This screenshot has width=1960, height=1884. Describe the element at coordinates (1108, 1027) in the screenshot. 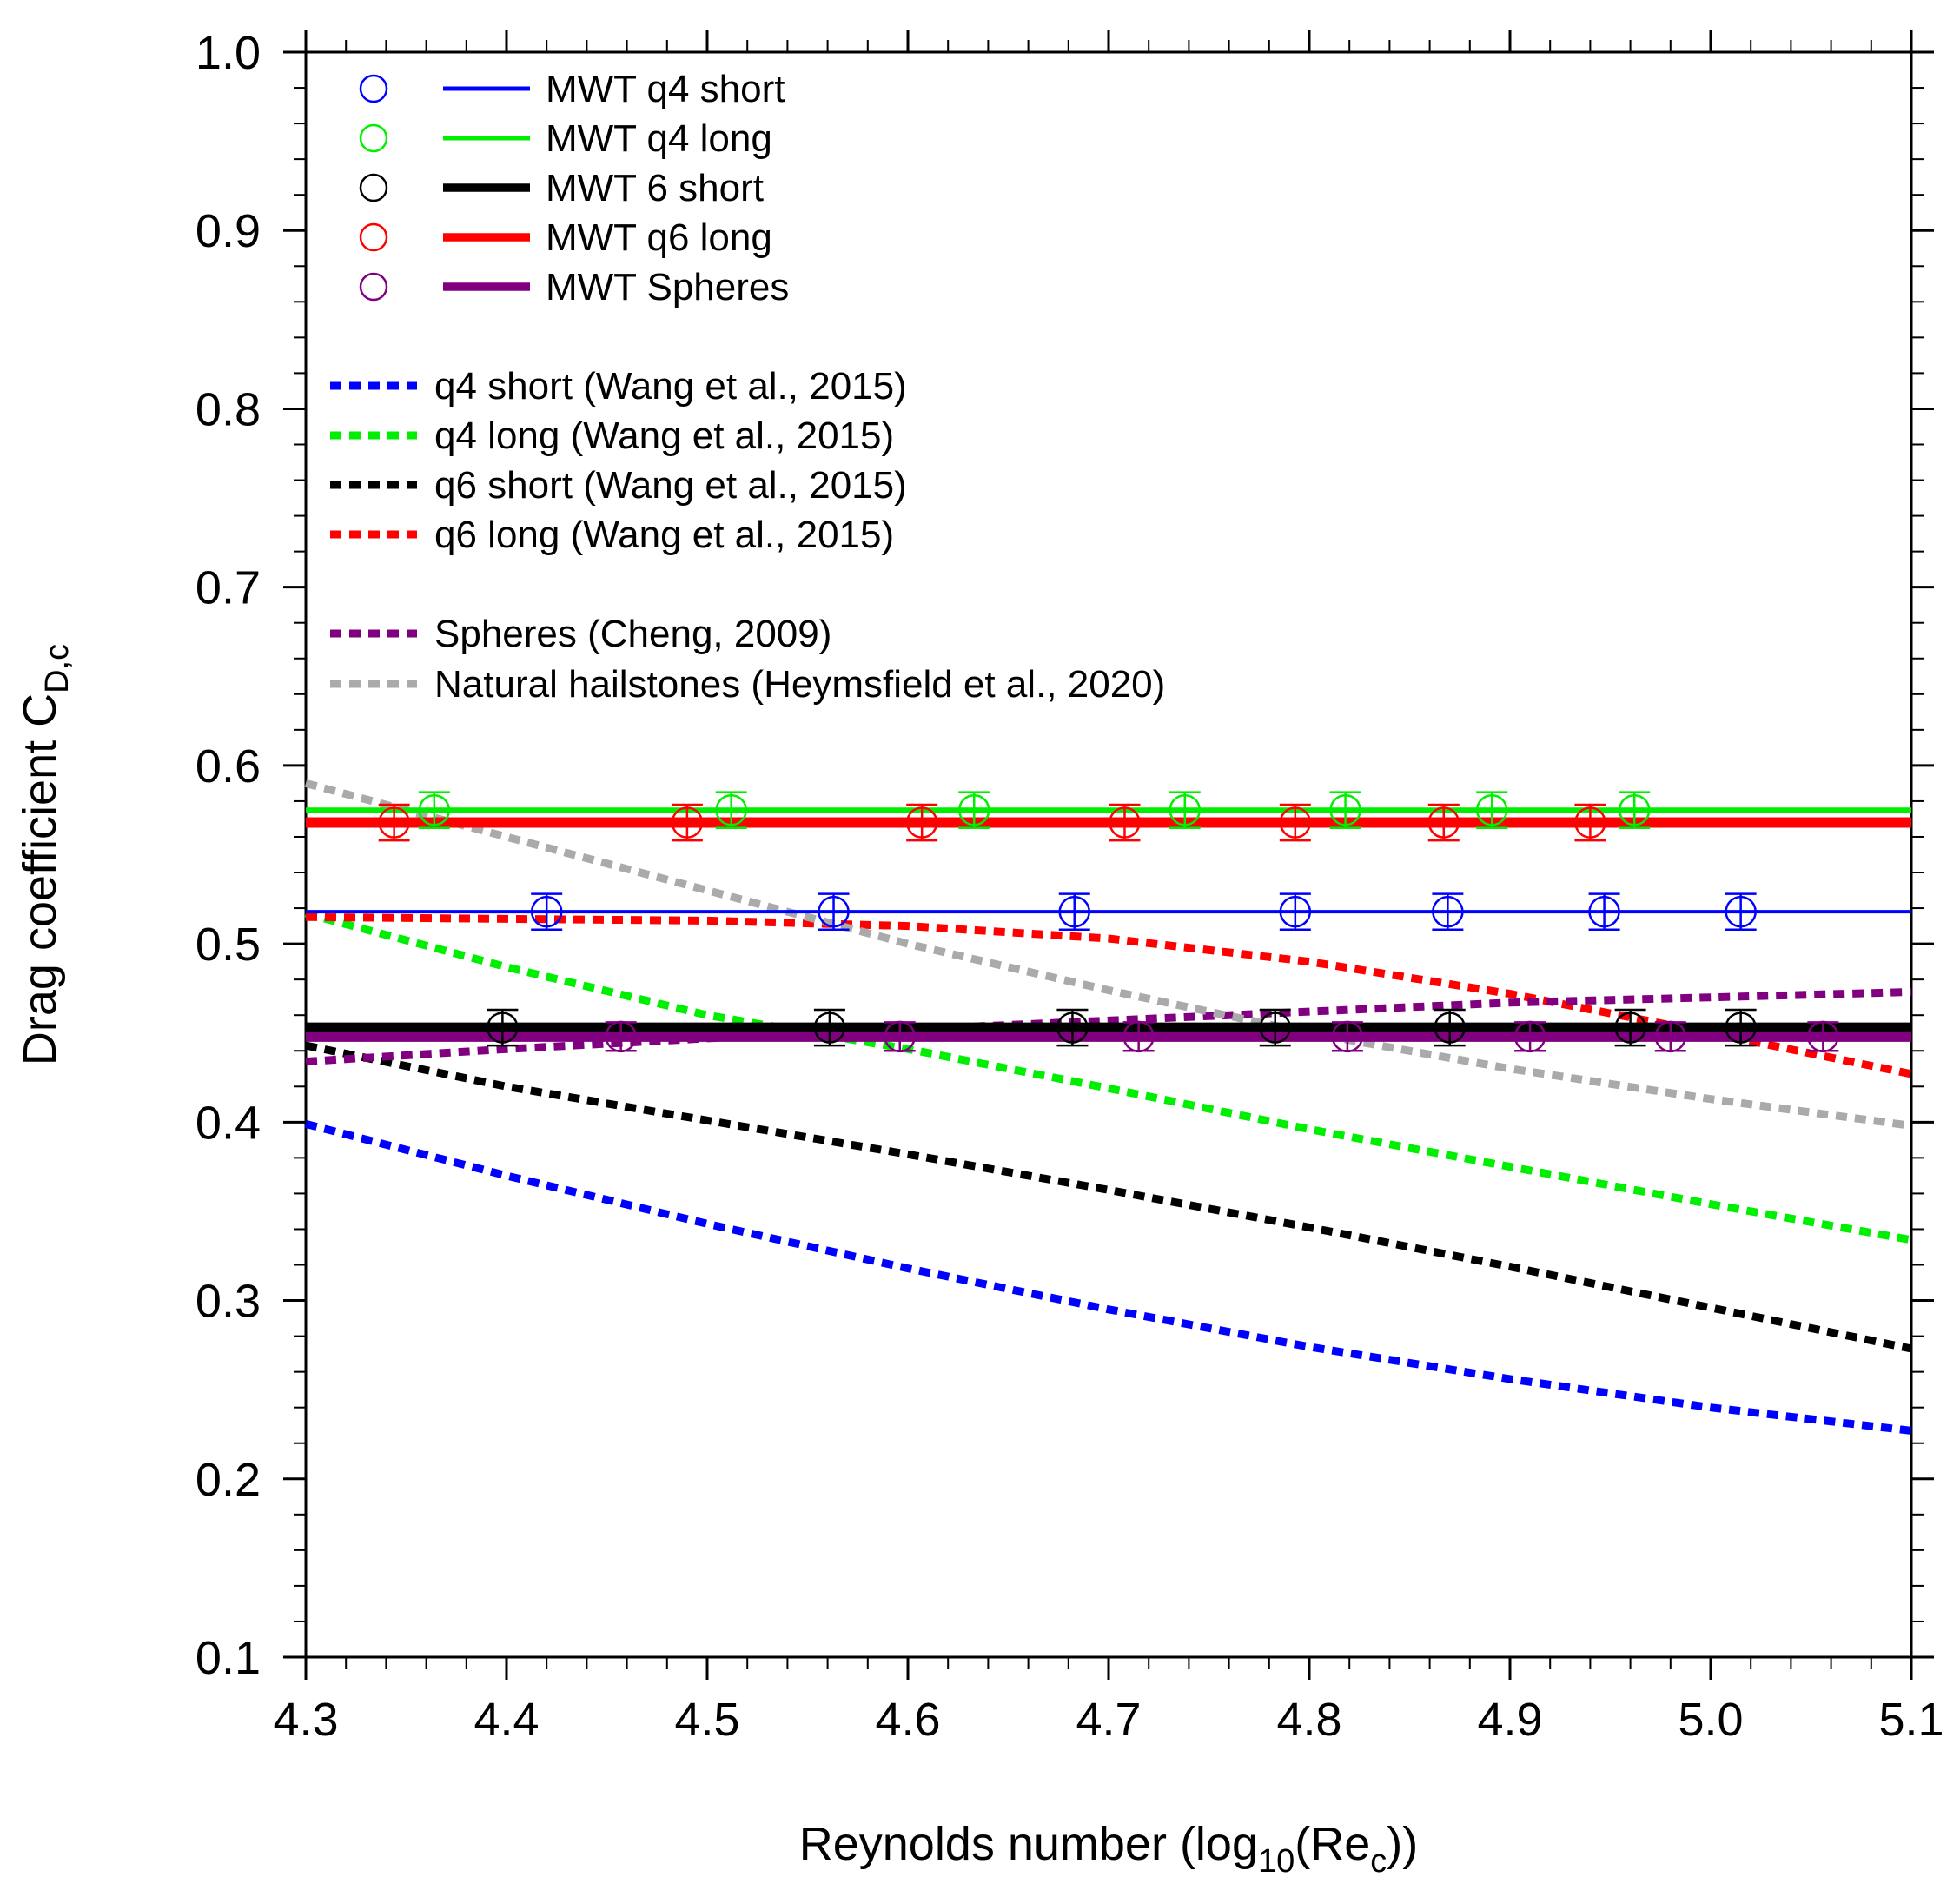

I see `curve-spheres-cheng-2009` at that location.